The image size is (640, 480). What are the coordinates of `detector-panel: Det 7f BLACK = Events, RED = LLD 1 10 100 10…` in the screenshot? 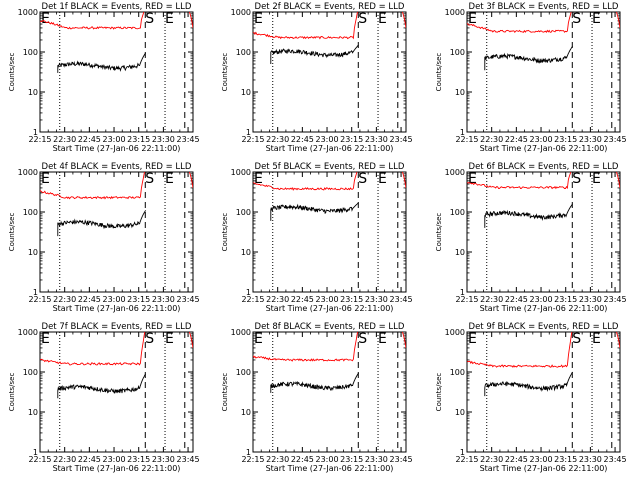 It's located at (104, 397).